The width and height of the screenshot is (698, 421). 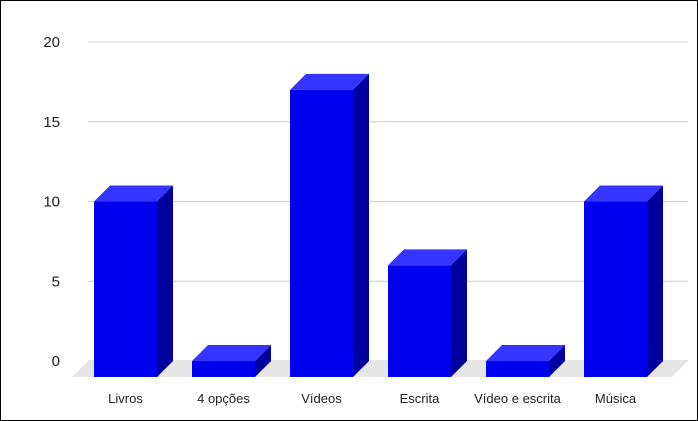 What do you see at coordinates (56, 361) in the screenshot?
I see `y-tick-label: 0` at bounding box center [56, 361].